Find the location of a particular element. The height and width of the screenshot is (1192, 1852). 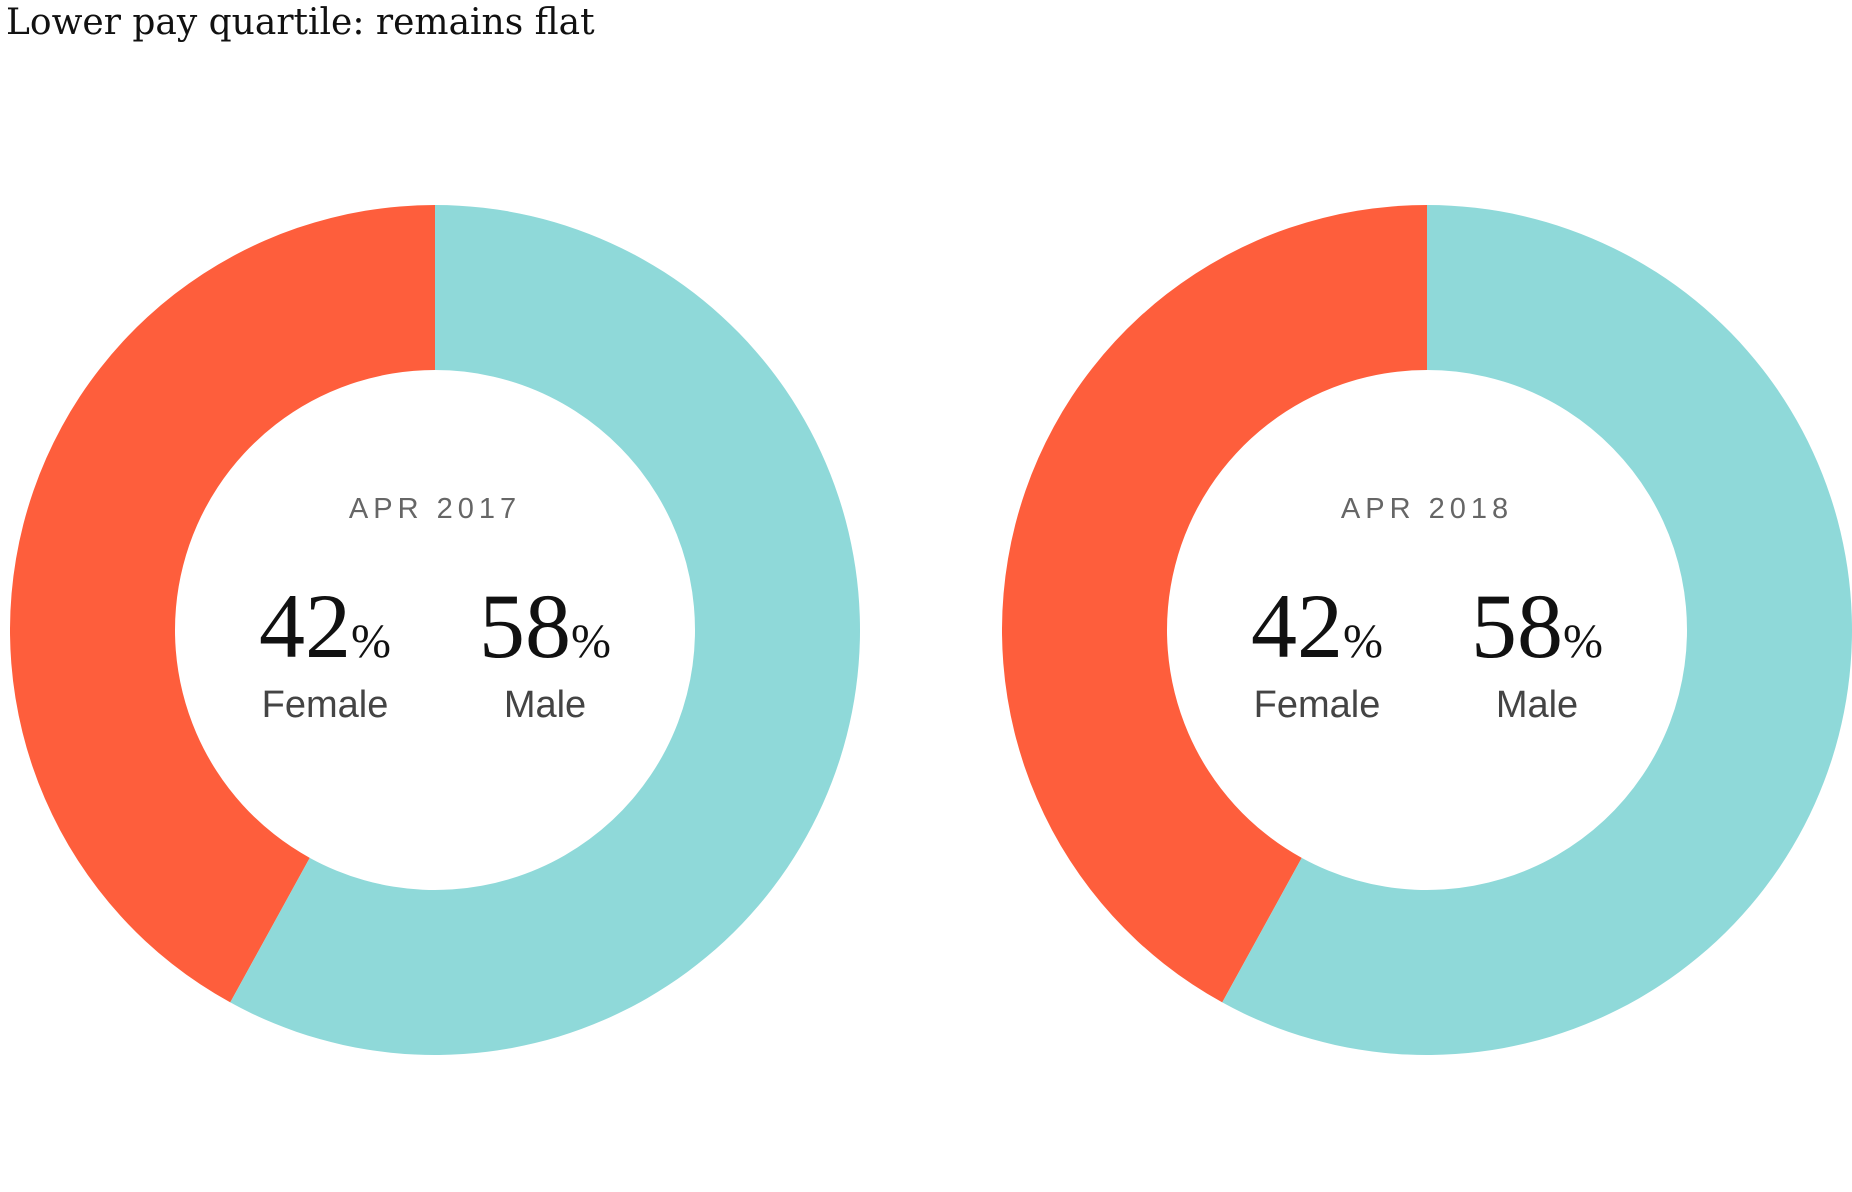

chart-title: Lower pay quartile: remains flat is located at coordinates (300, 22).